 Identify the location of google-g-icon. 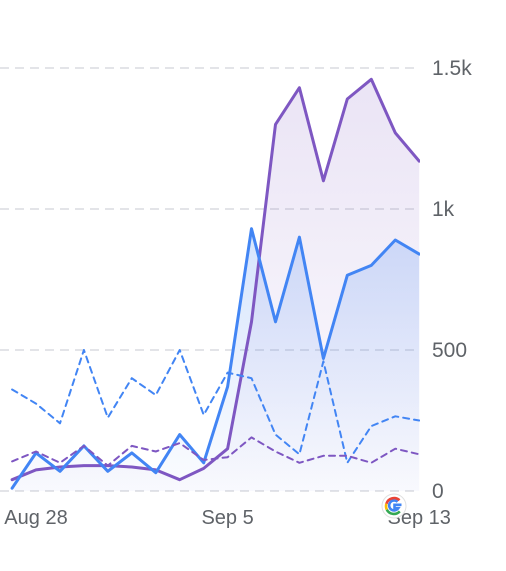
(394, 506).